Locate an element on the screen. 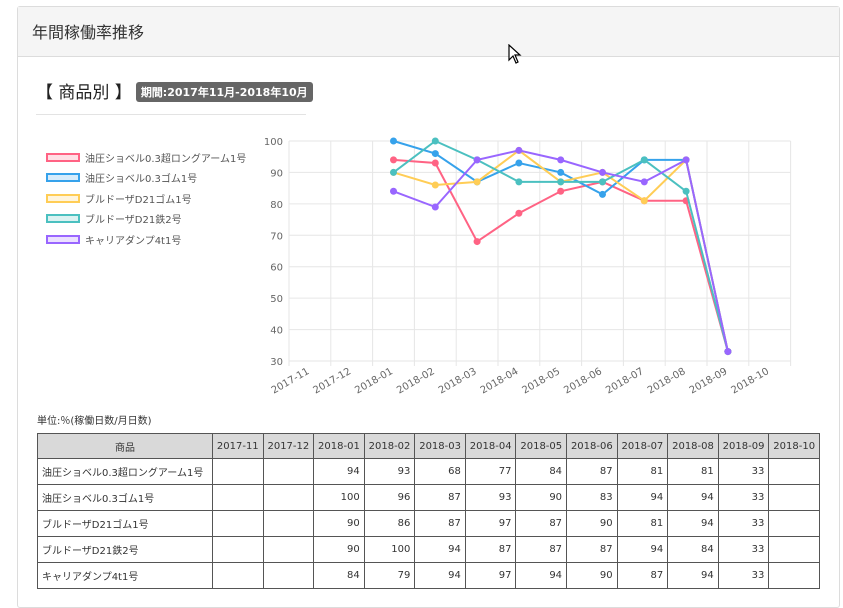 This screenshot has height=608, width=843. product-name-cell: 油圧ショベル0.3ゴム1号 is located at coordinates (125, 497).